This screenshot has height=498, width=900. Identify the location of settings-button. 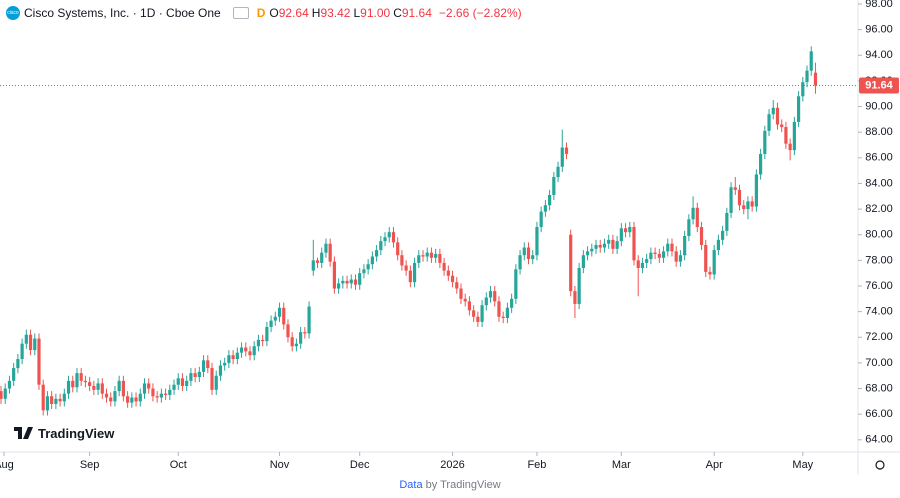
(880, 465).